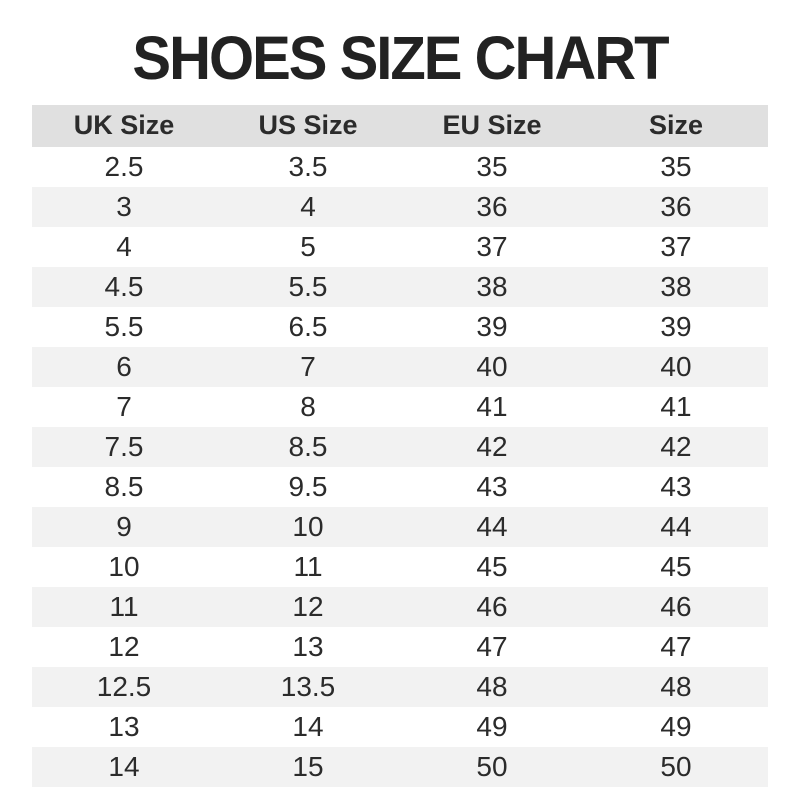 The image size is (800, 800). I want to click on table-row: 2.5 3.5 35 35, so click(400, 166).